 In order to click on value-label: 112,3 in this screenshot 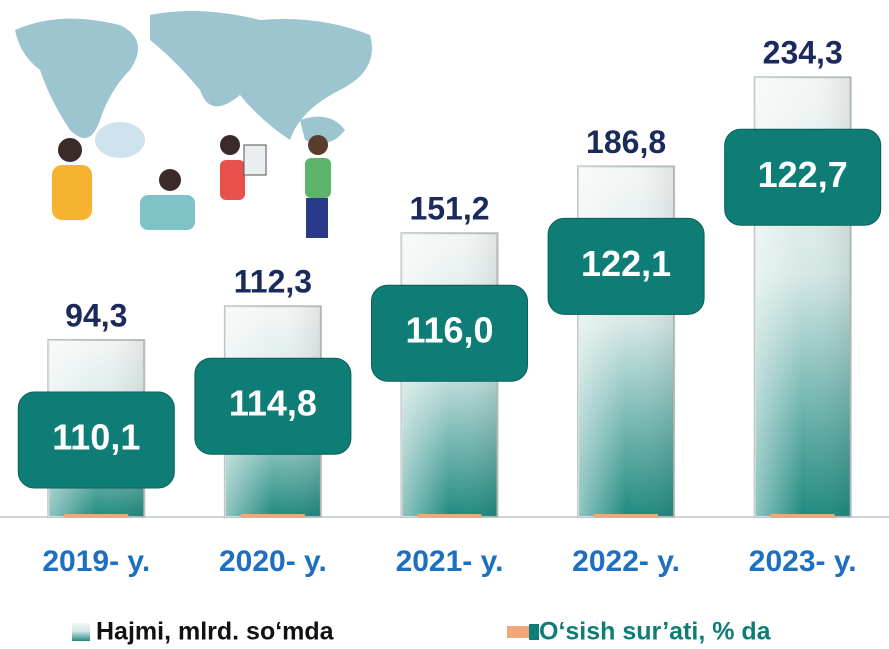, I will do `click(273, 282)`.